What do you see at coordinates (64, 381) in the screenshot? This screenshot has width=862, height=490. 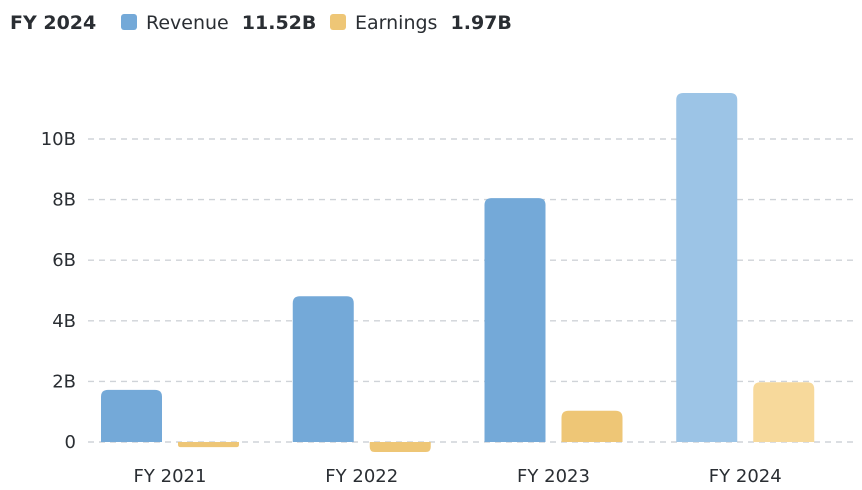 I see `y-tick-label-2: 2B` at bounding box center [64, 381].